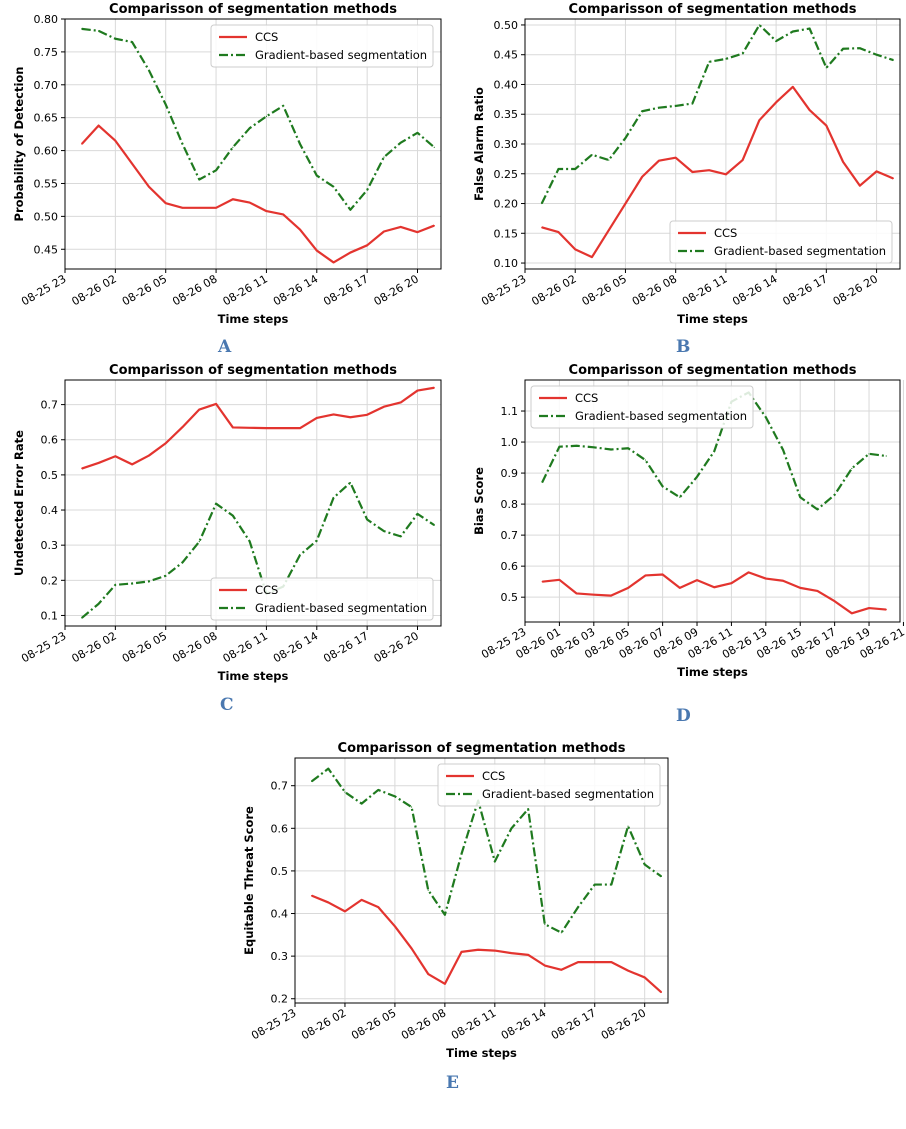  Describe the element at coordinates (46, 183) in the screenshot. I see `y-tick-label: 0.55` at that location.